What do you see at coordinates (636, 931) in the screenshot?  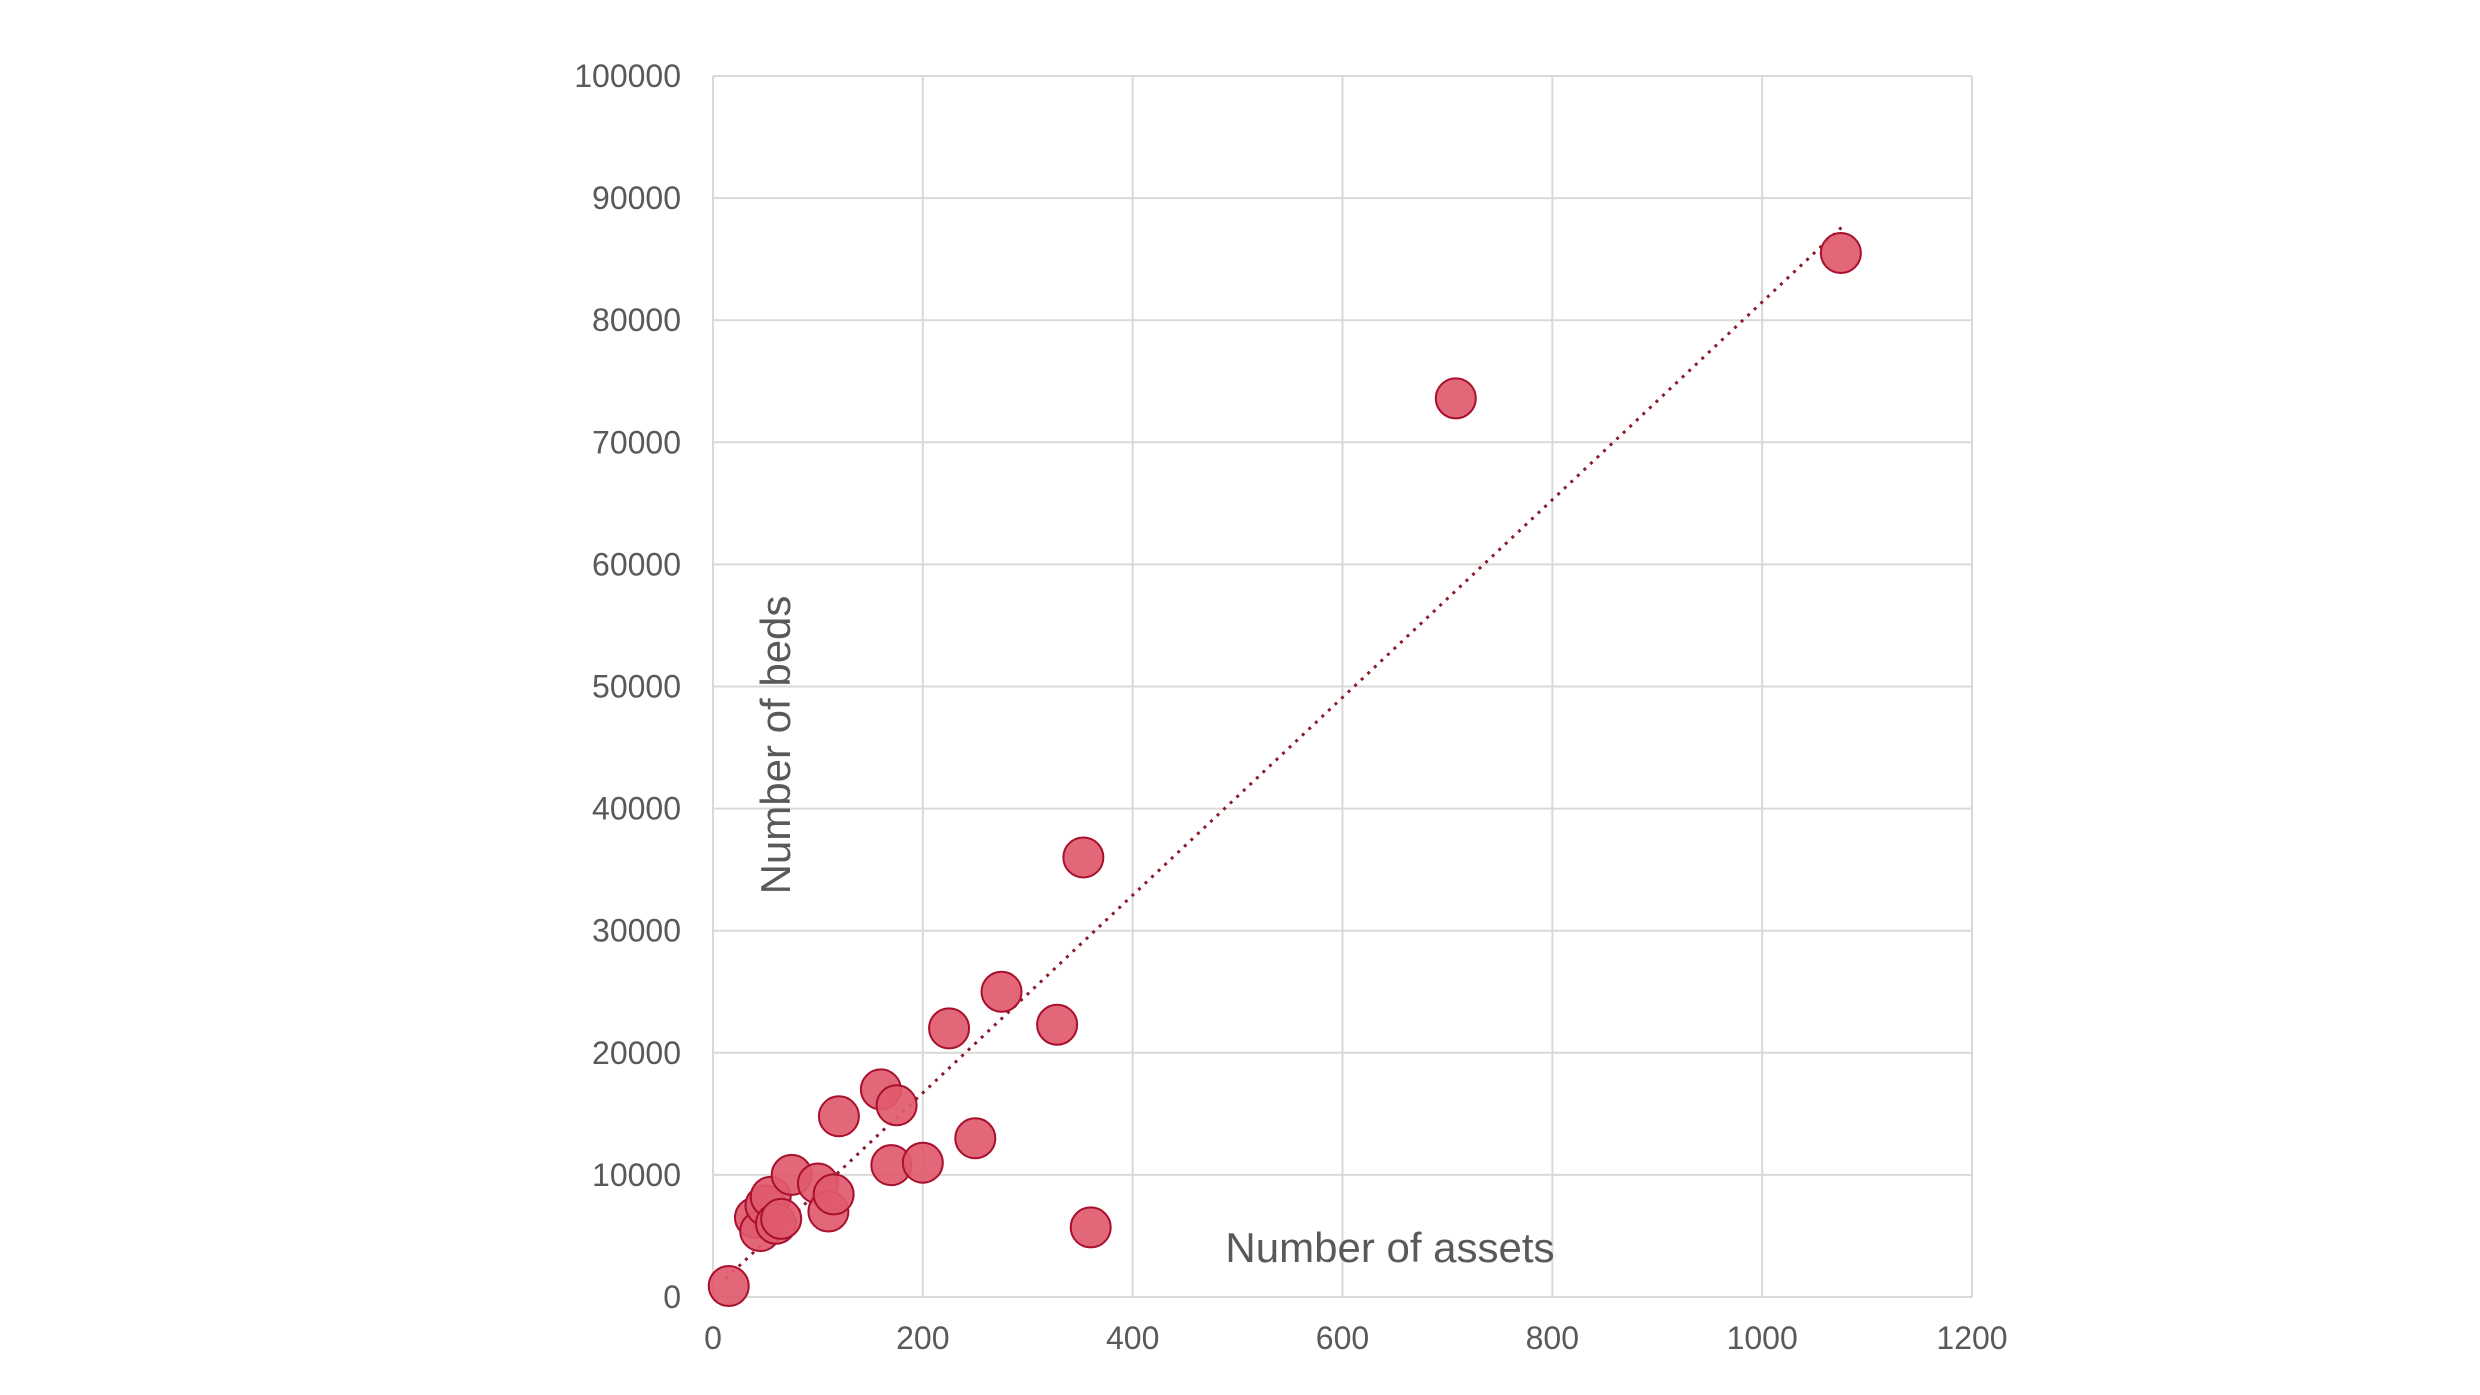 I see `y-tick-label: 30000` at bounding box center [636, 931].